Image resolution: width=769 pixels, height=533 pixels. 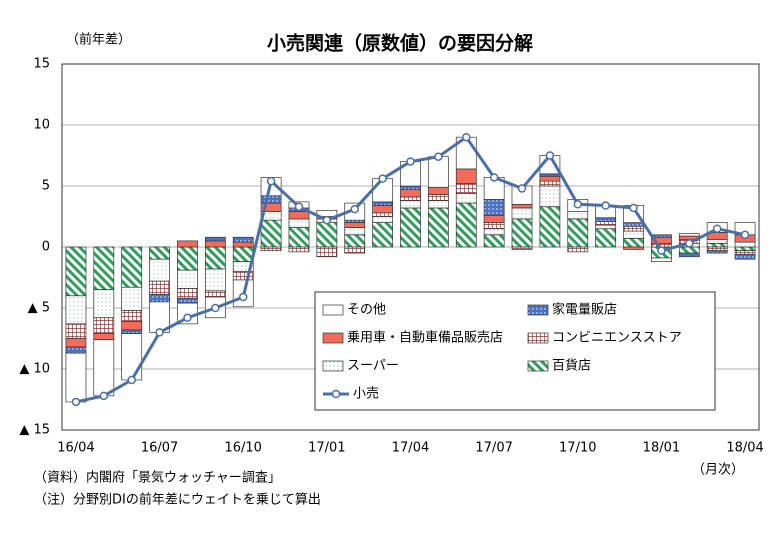 I want to click on y-unit: （前年差）, so click(x=98, y=40).